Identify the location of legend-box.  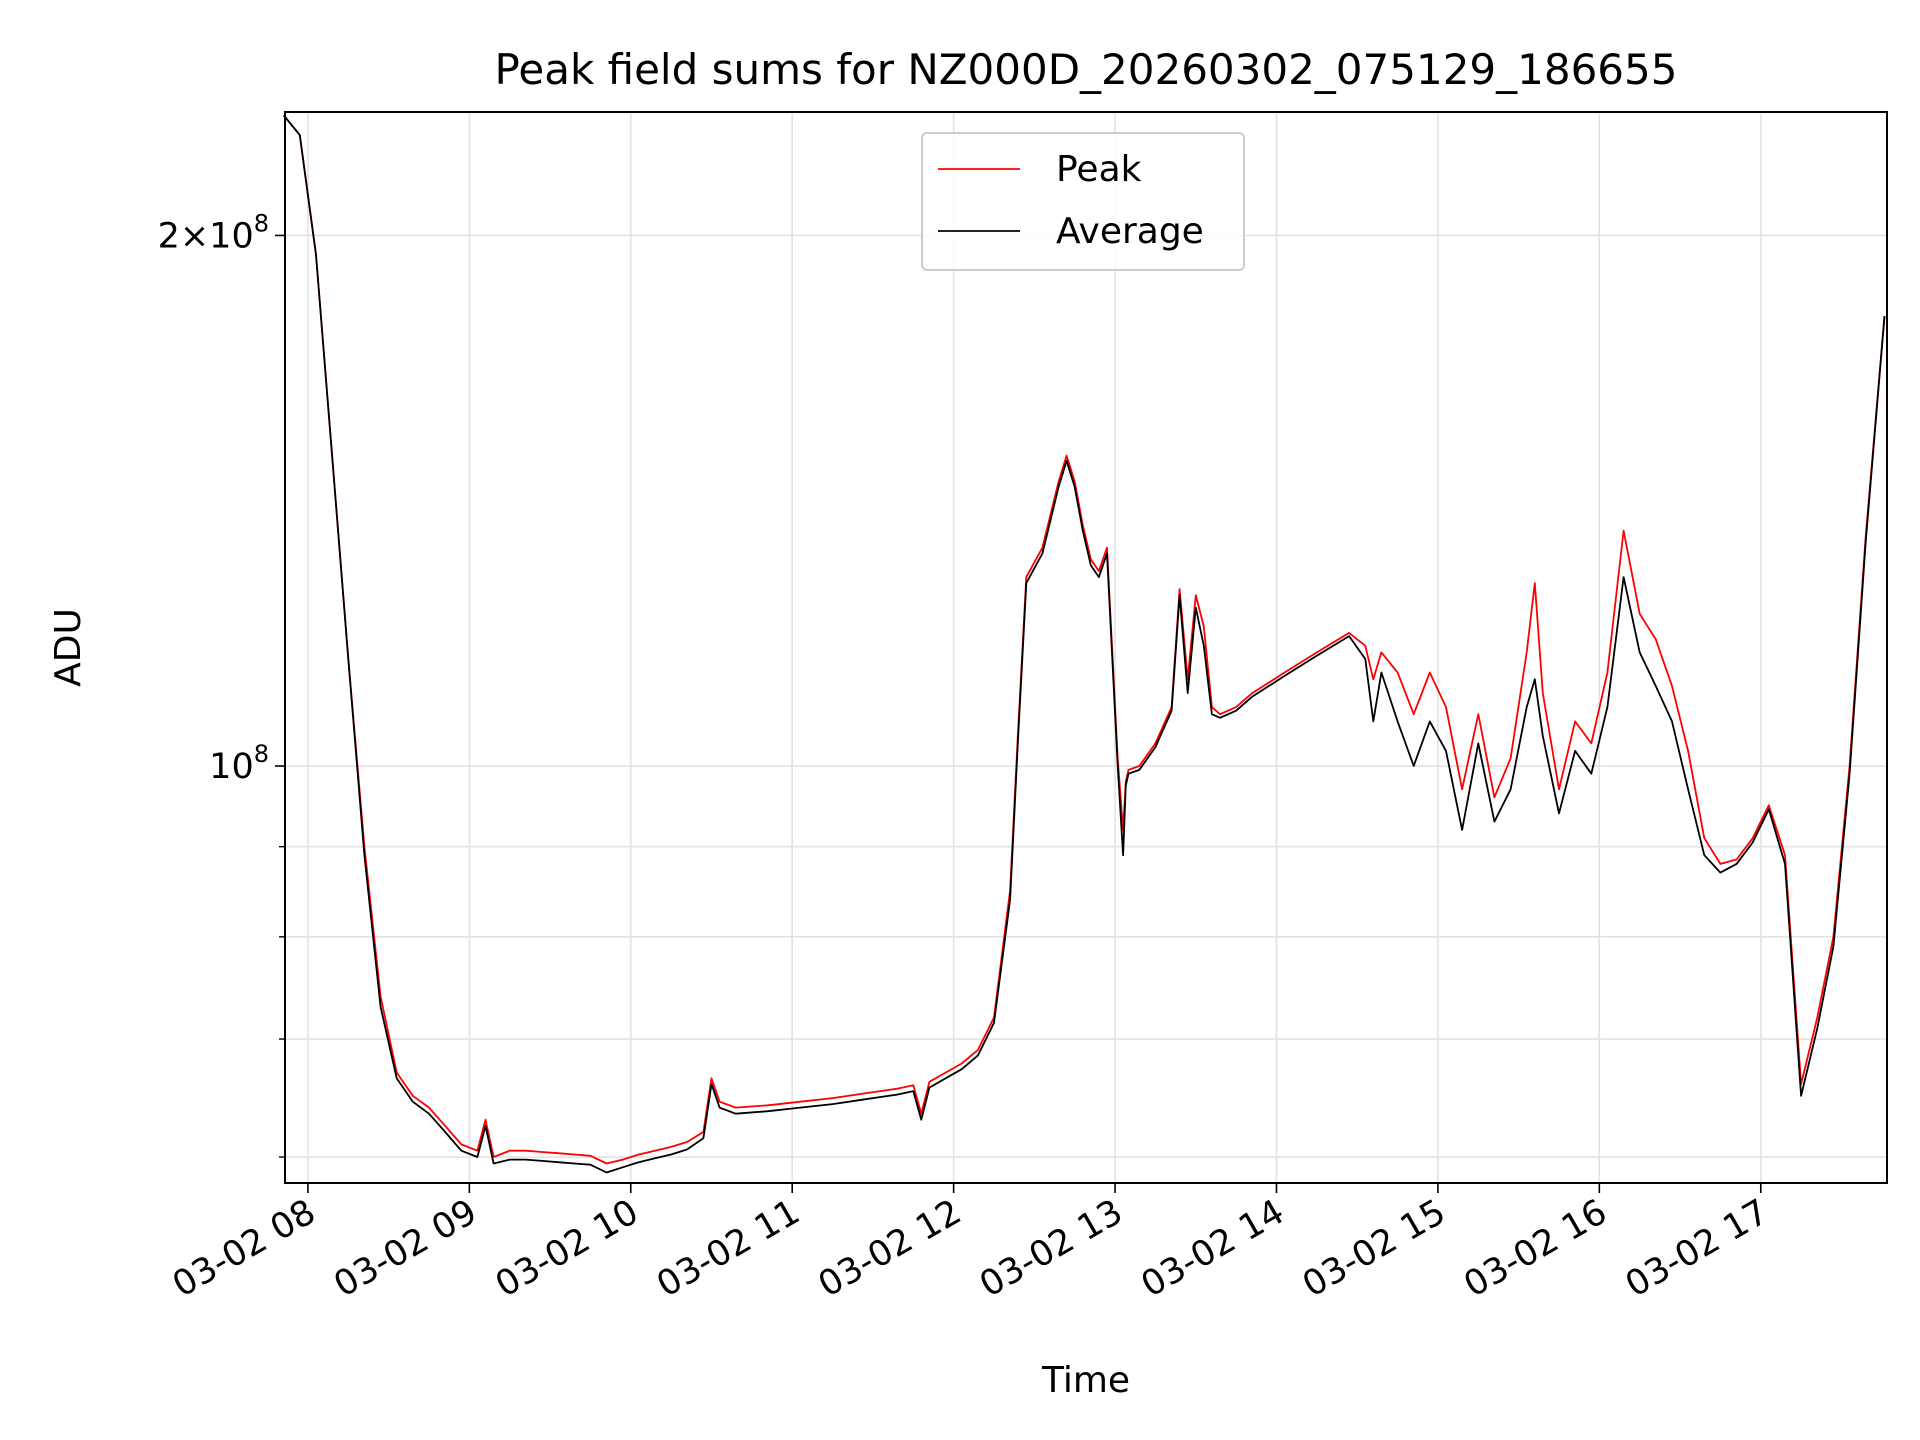
(1083, 201).